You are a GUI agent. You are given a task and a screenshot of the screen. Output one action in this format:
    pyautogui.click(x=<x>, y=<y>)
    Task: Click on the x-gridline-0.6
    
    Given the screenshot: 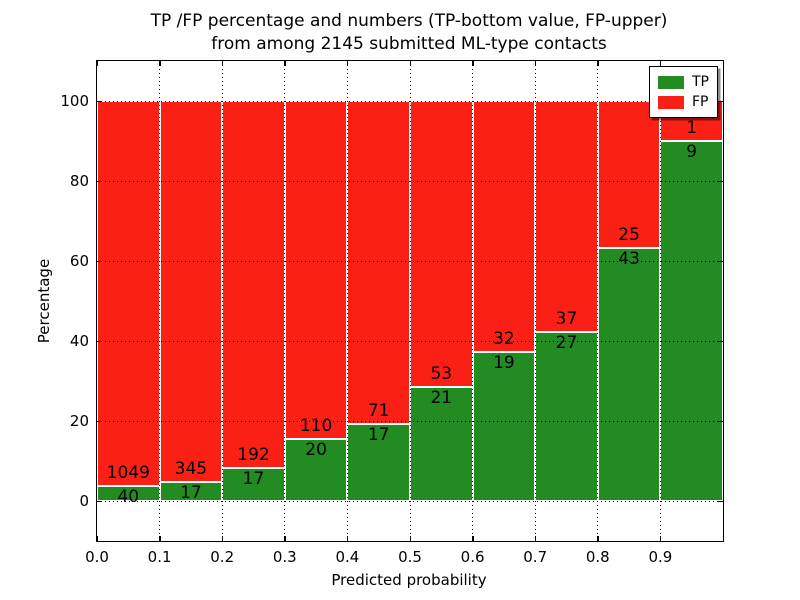 What is the action you would take?
    pyautogui.click(x=473, y=301)
    